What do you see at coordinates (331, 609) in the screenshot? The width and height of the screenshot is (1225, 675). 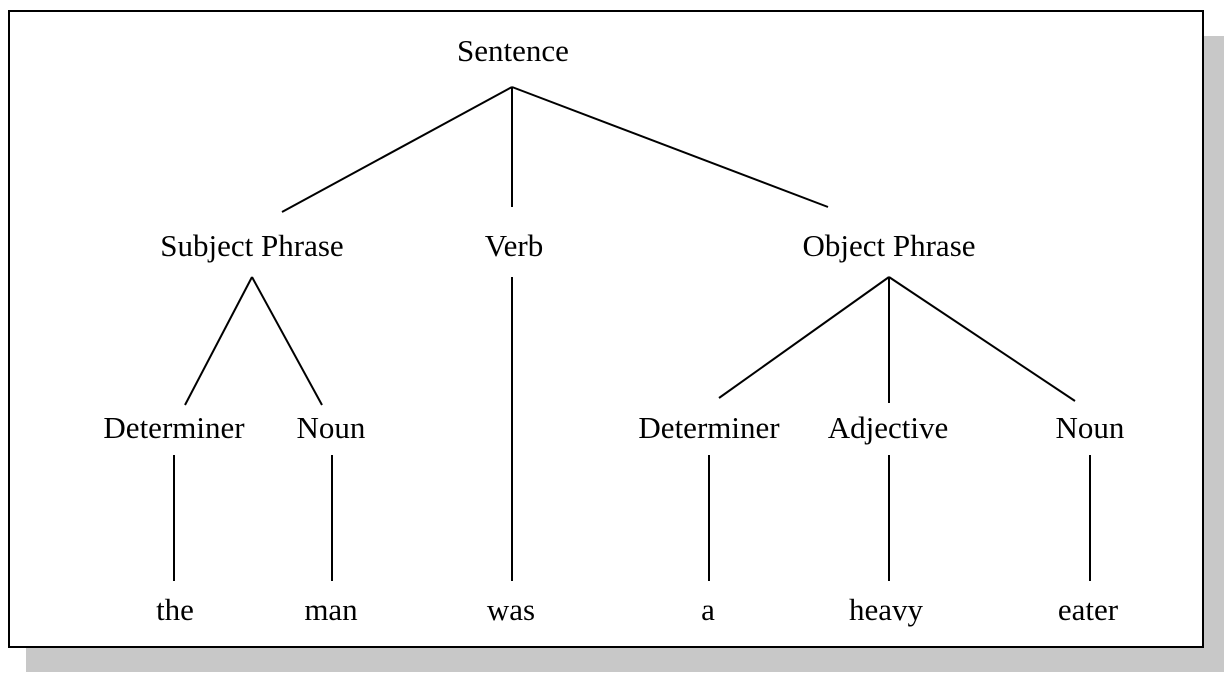 I see `word-man: man` at bounding box center [331, 609].